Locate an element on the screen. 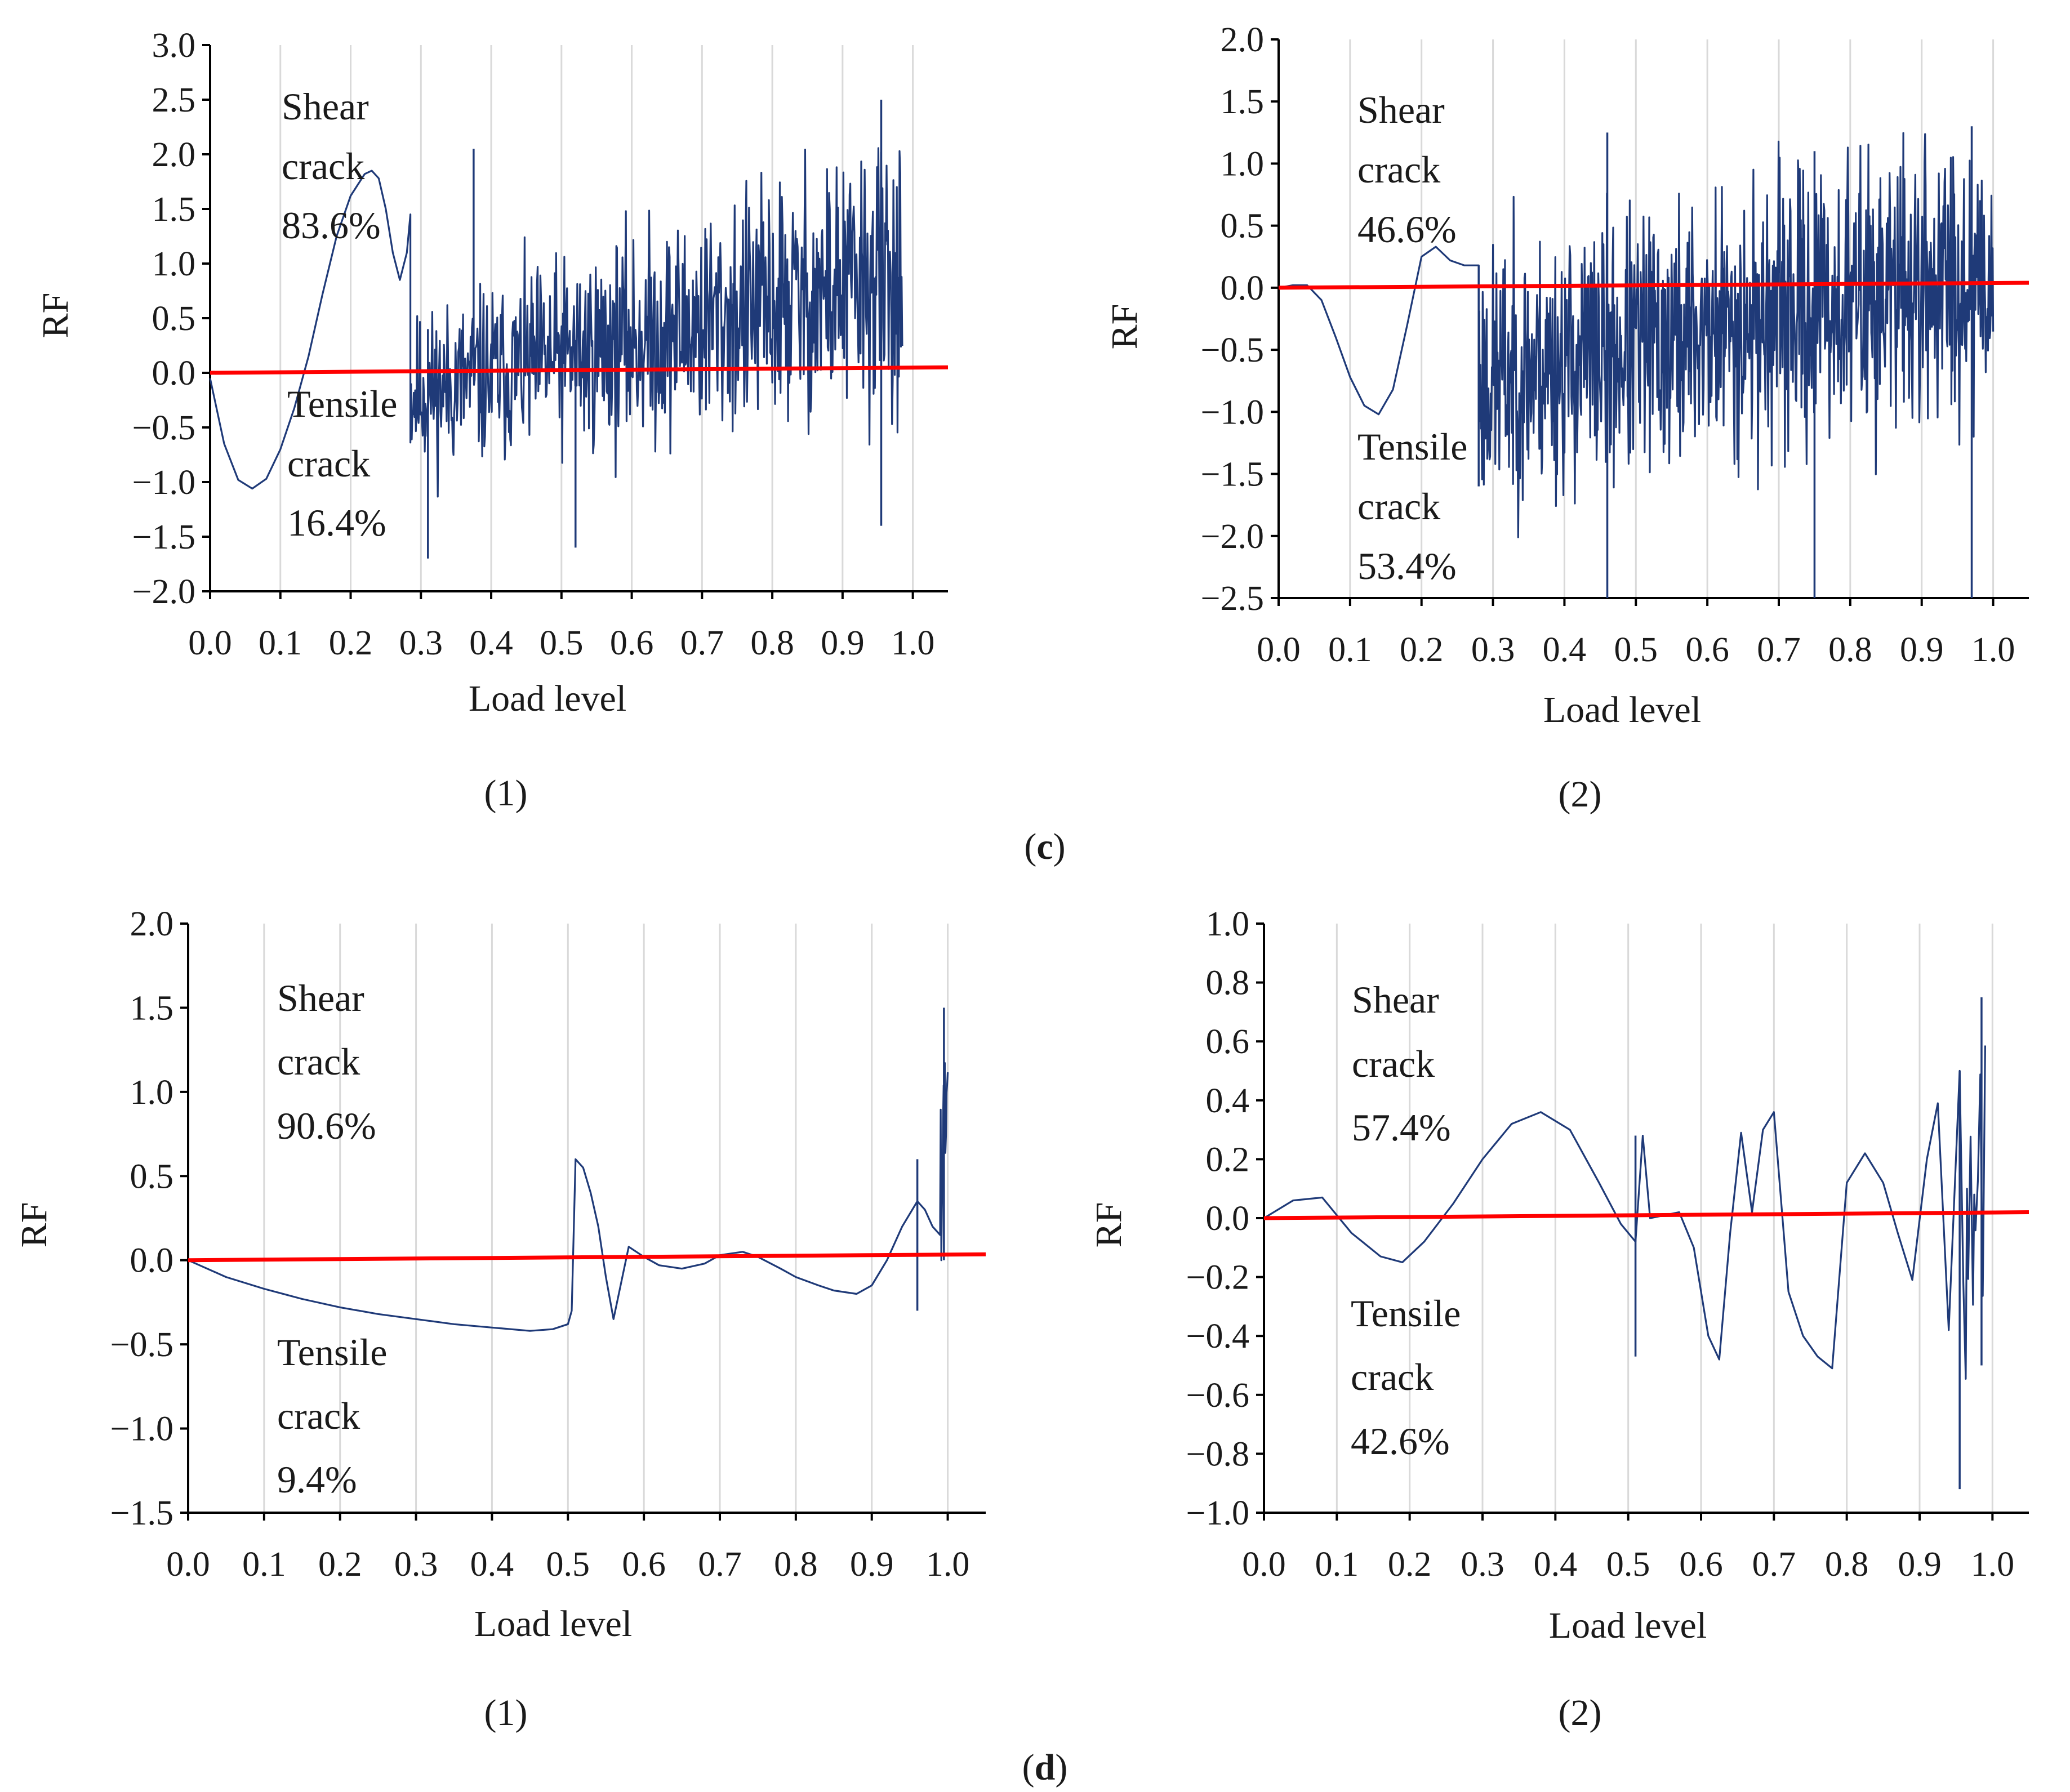  y-tick-label: 0.8 is located at coordinates (1228, 983).